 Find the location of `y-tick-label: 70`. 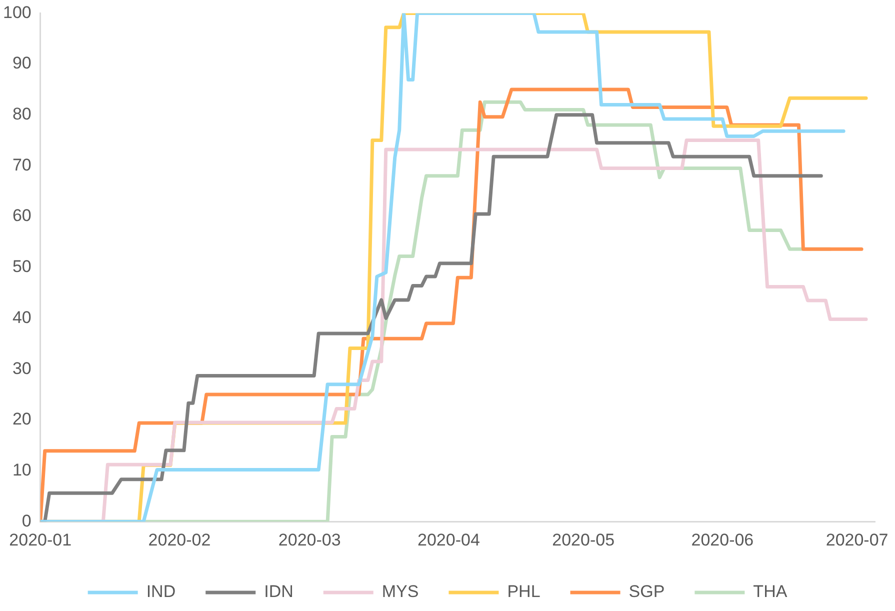

y-tick-label: 70 is located at coordinates (22, 164).